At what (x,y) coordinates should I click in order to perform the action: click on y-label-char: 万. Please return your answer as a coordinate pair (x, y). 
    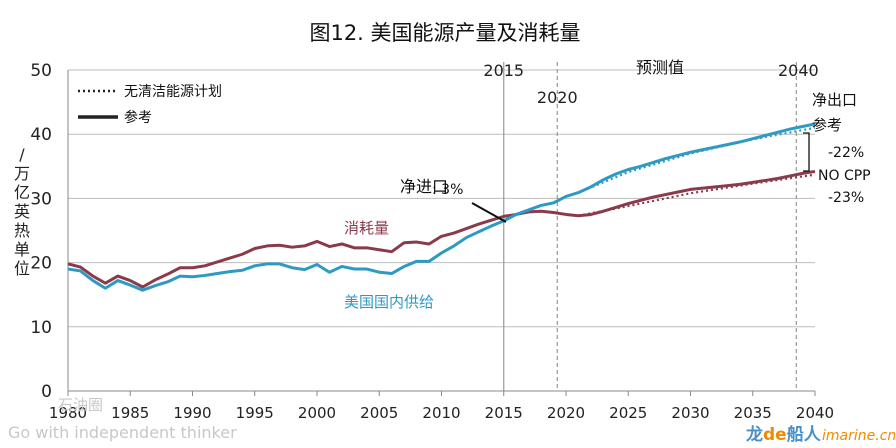
    Looking at the image, I should click on (22, 173).